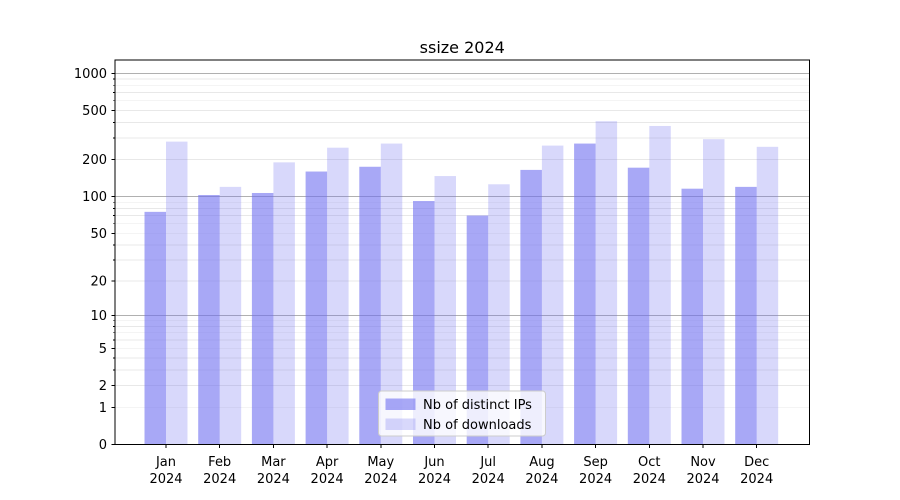 The width and height of the screenshot is (900, 500). What do you see at coordinates (94, 111) in the screenshot?
I see `y-tick-label: 500` at bounding box center [94, 111].